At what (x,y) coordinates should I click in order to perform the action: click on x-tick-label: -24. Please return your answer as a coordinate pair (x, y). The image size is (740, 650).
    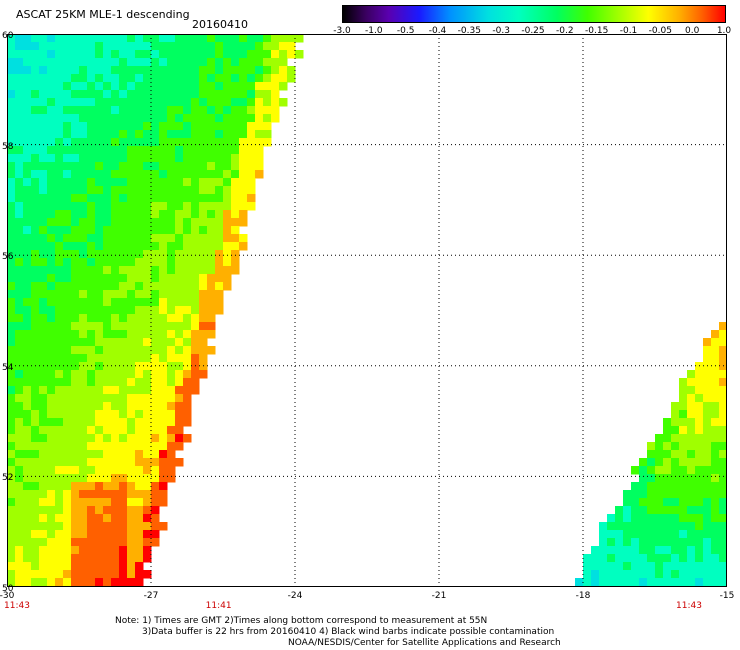
    Looking at the image, I should click on (295, 596).